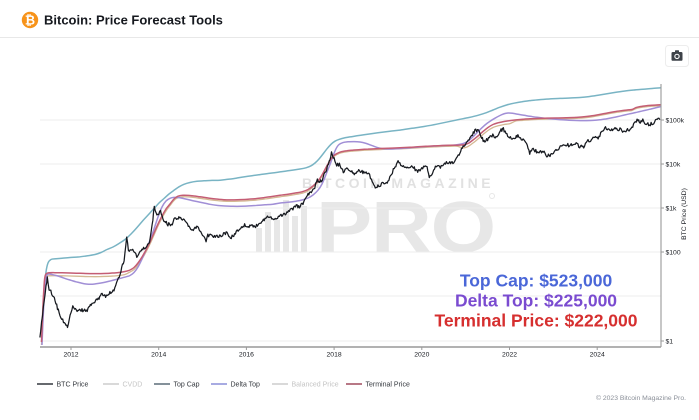  What do you see at coordinates (670, 342) in the screenshot?
I see `svg-text: $1` at bounding box center [670, 342].